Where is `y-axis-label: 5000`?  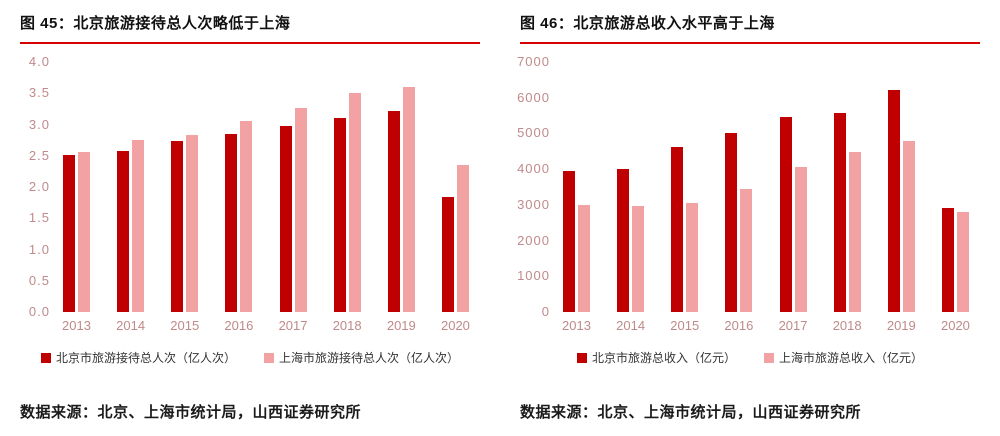 y-axis-label: 5000 is located at coordinates (533, 133).